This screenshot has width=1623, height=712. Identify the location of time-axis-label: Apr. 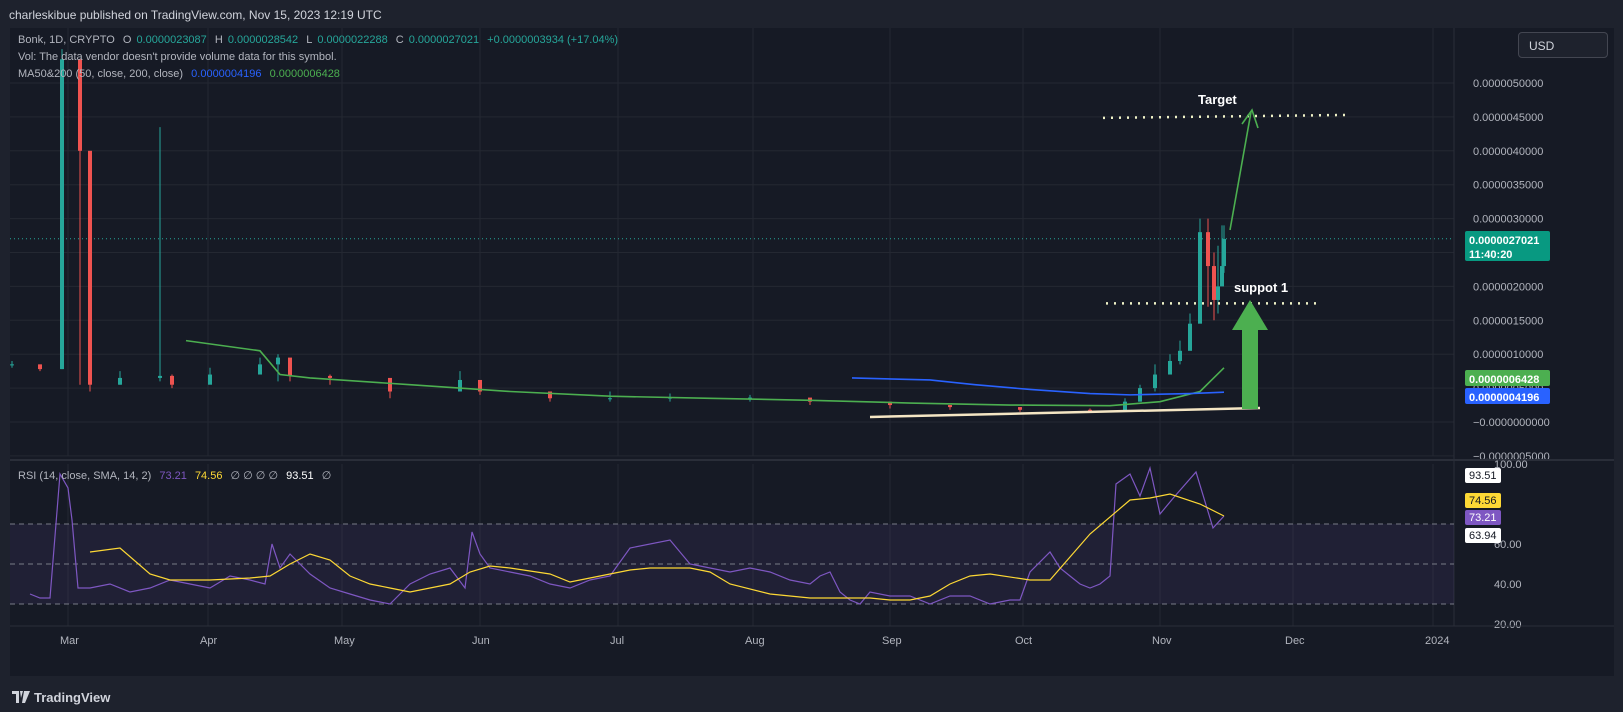
(208, 641).